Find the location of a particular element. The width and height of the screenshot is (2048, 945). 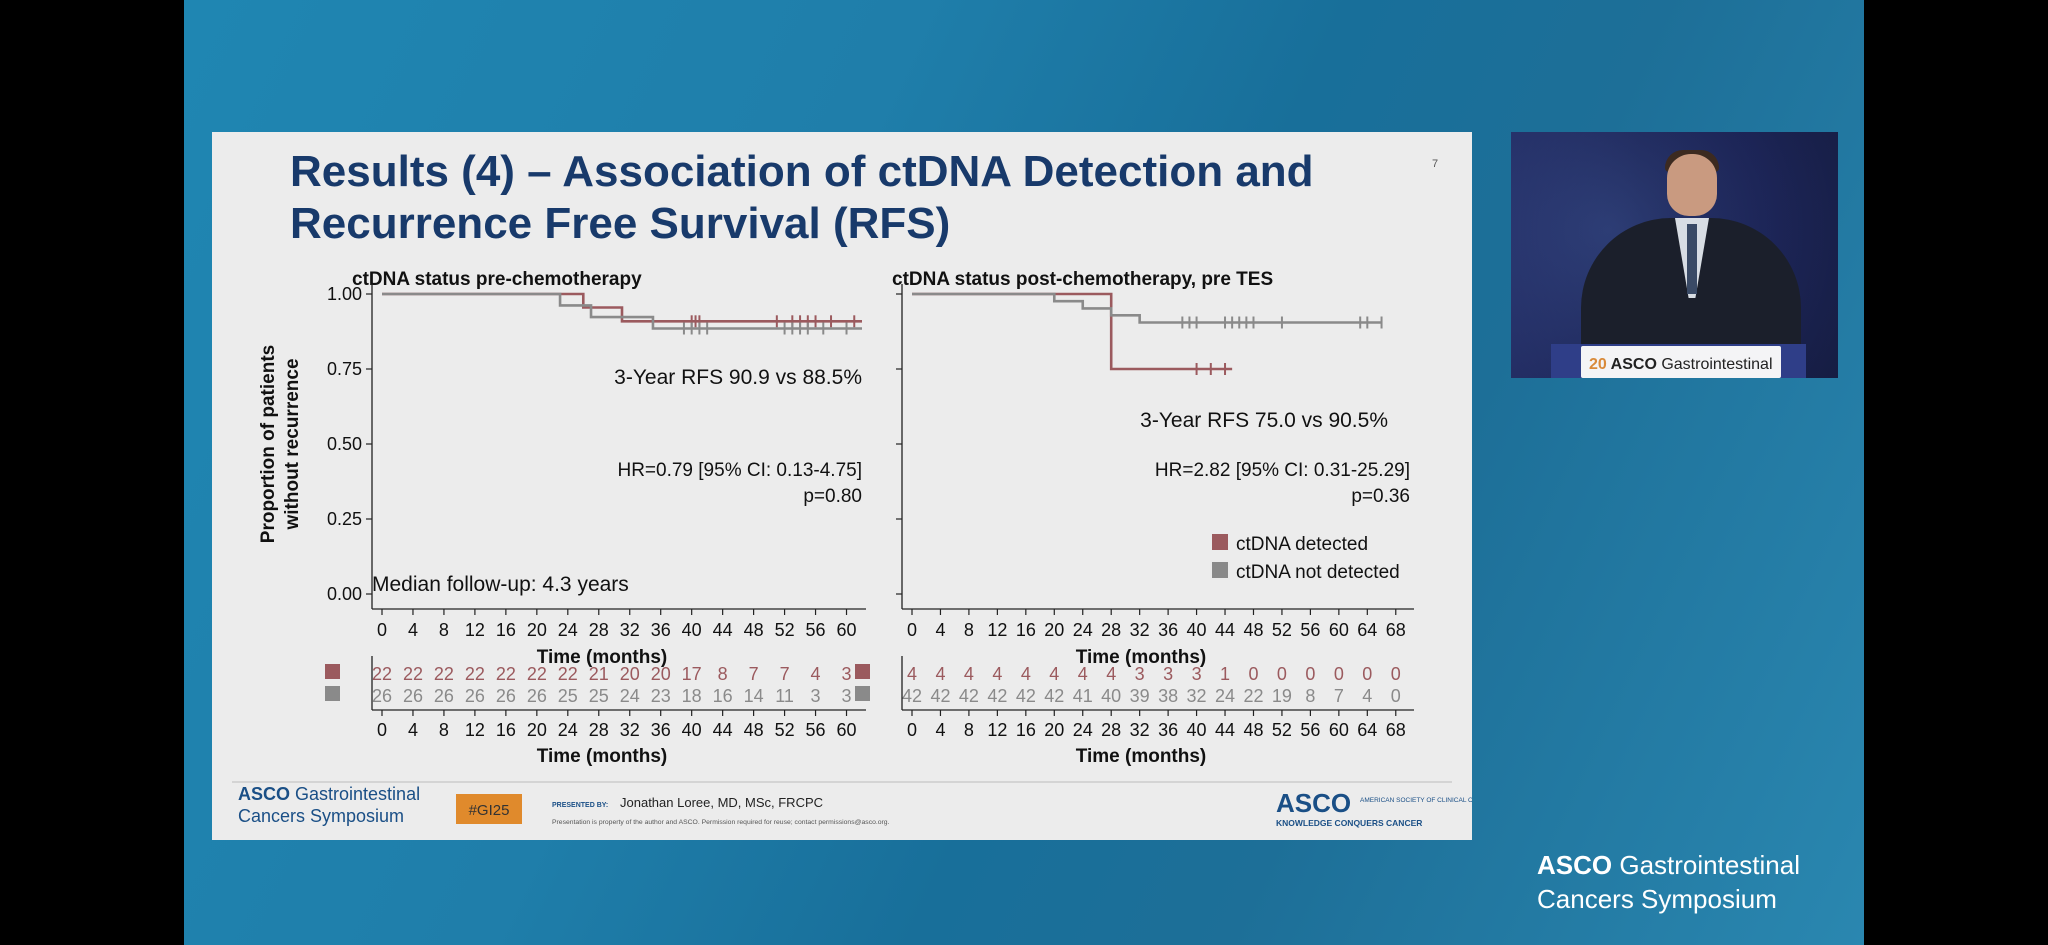

risk-count: 14 is located at coordinates (754, 696).